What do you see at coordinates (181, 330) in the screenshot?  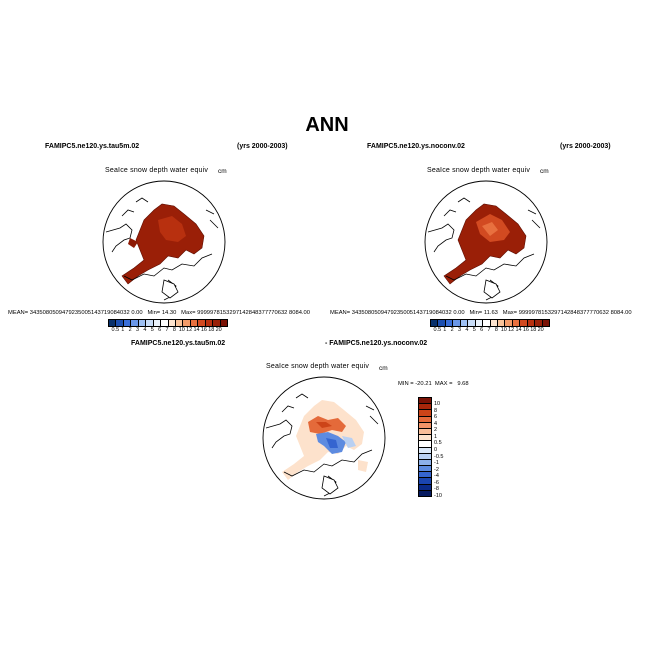 I see `colorbar-label: 10` at bounding box center [181, 330].